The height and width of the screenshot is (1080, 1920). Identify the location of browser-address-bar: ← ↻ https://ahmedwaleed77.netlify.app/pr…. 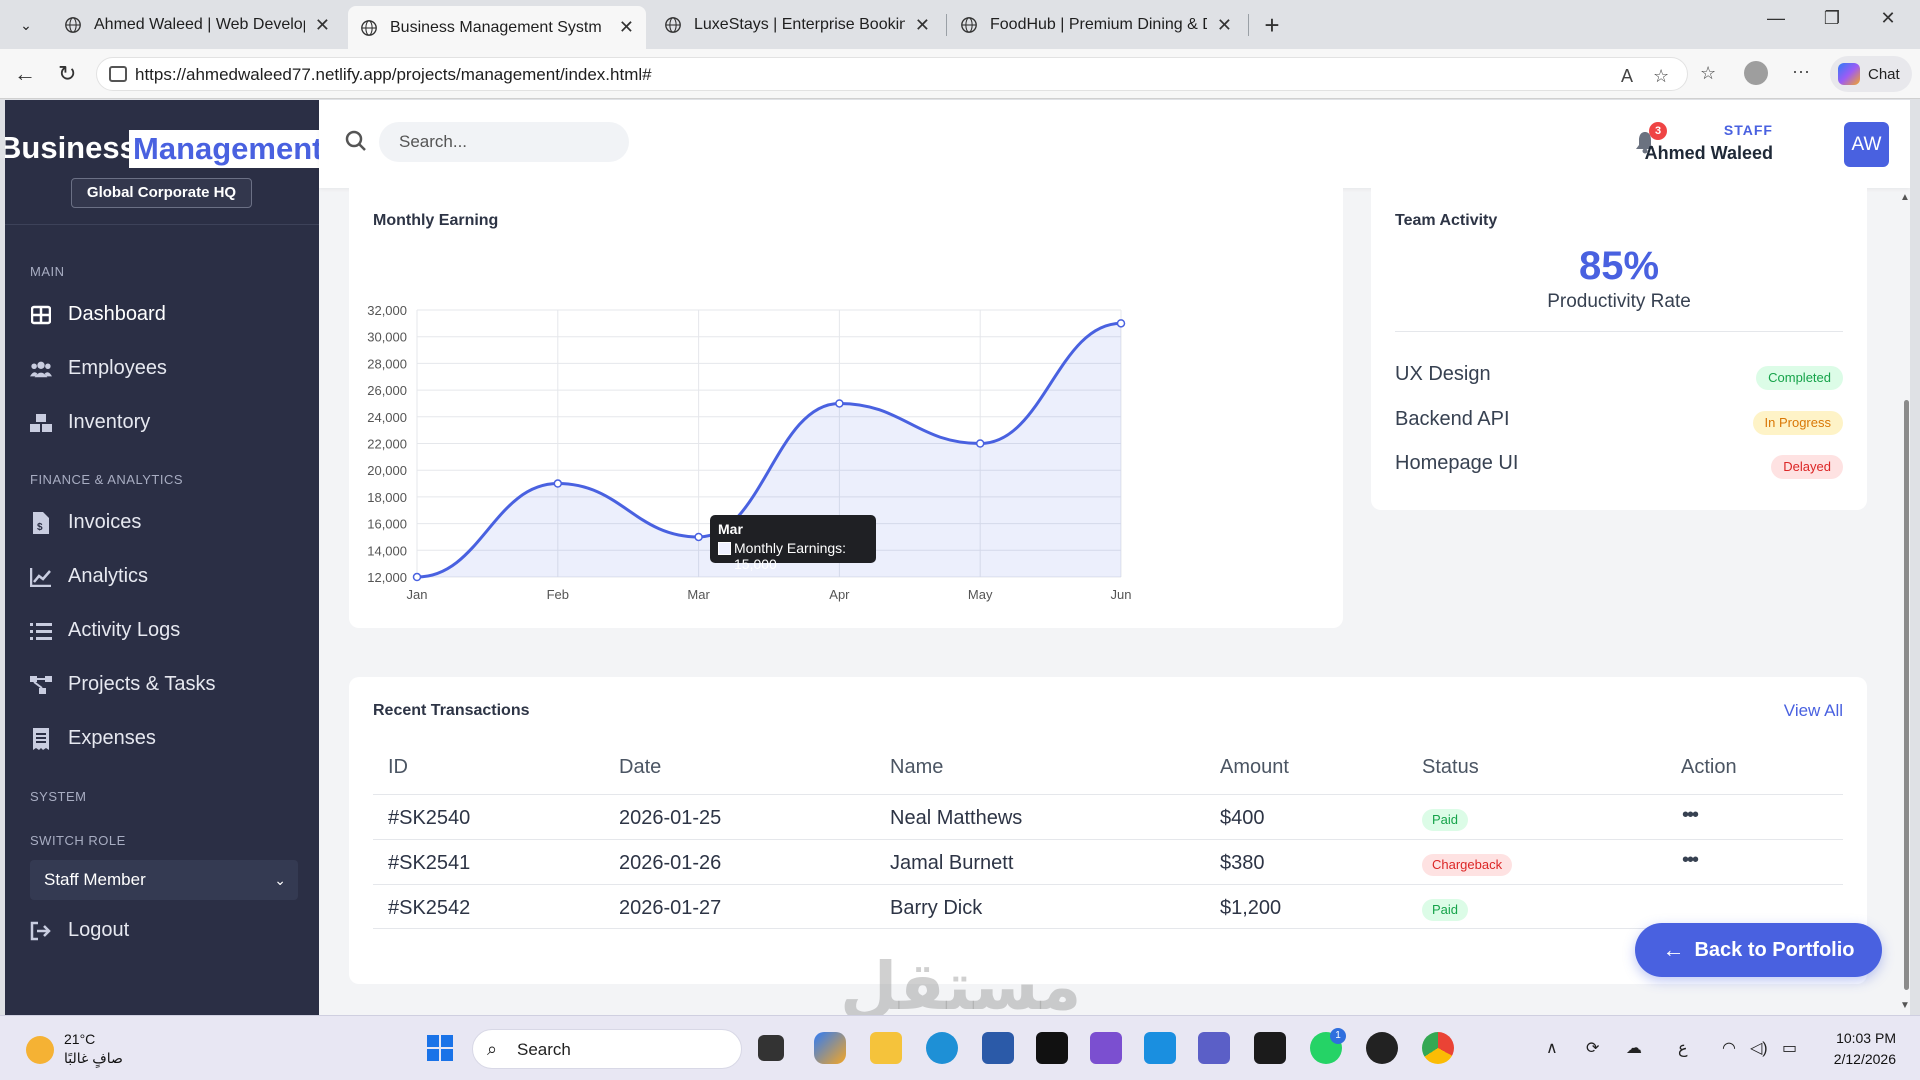
(960, 74).